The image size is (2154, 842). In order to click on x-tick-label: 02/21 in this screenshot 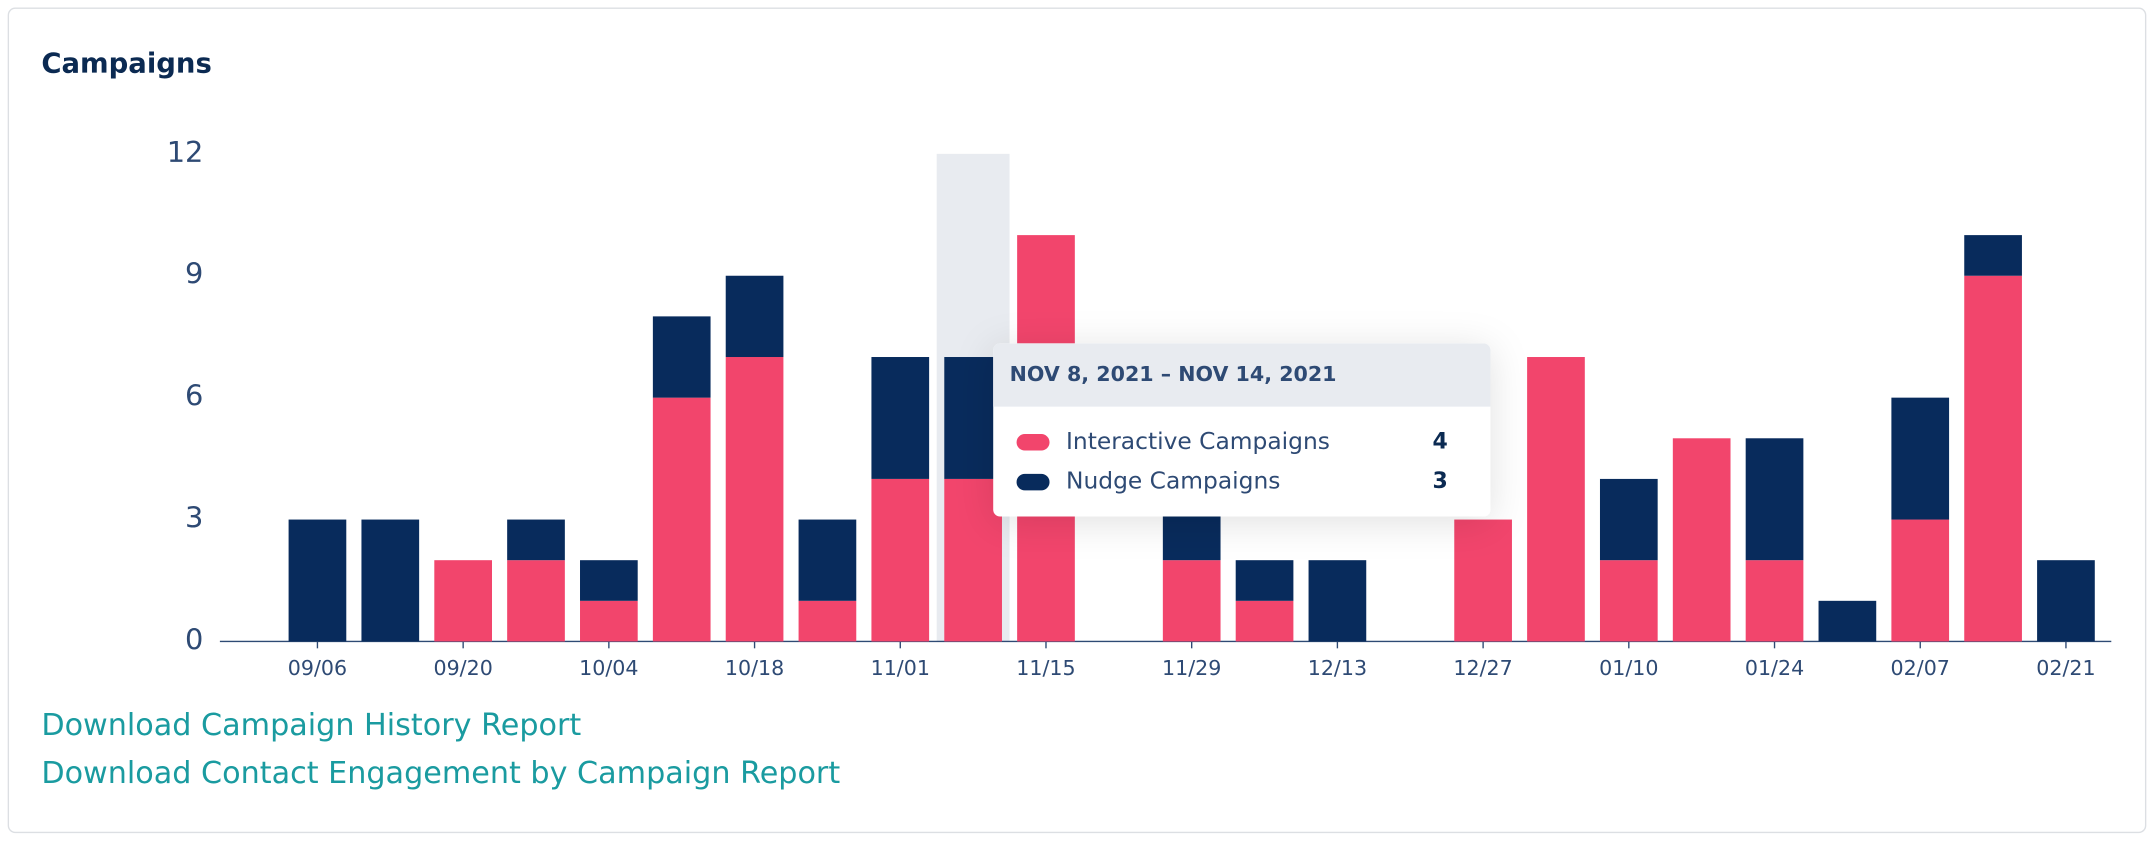, I will do `click(2065, 668)`.